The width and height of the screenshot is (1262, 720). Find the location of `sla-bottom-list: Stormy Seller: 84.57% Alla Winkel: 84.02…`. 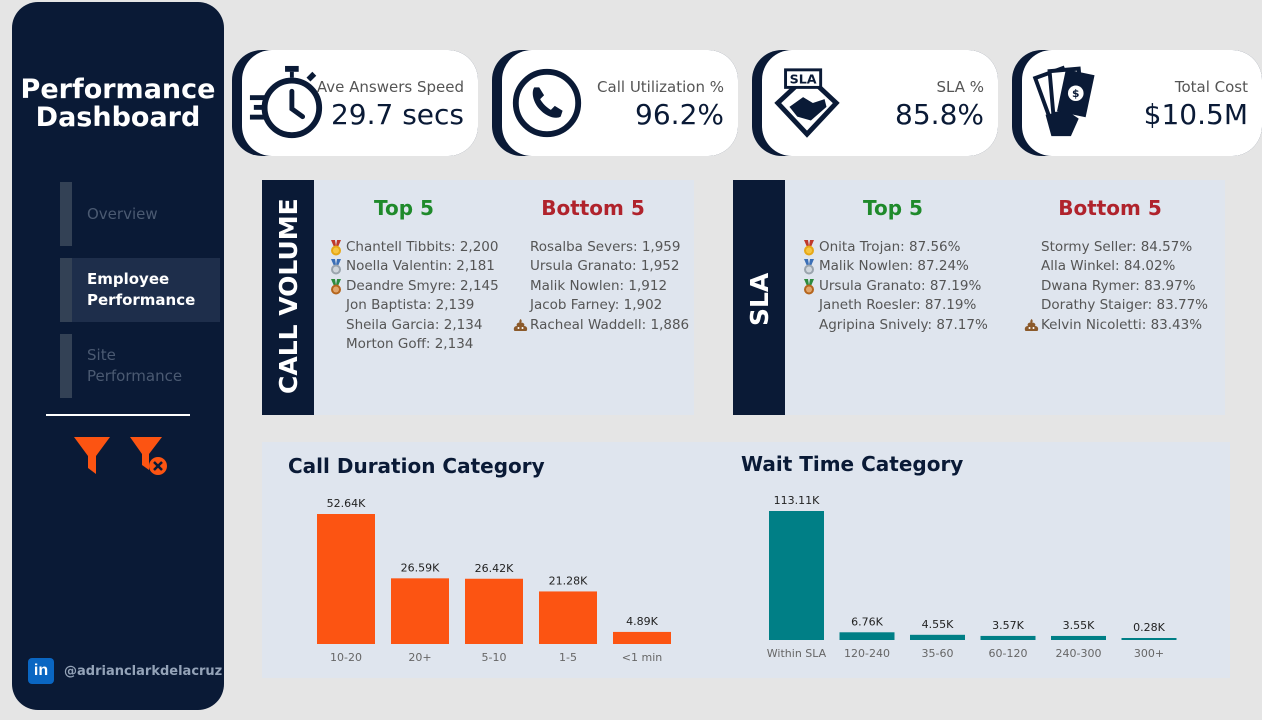

sla-bottom-list: Stormy Seller: 84.57% Alla Winkel: 84.02… is located at coordinates (1115, 286).